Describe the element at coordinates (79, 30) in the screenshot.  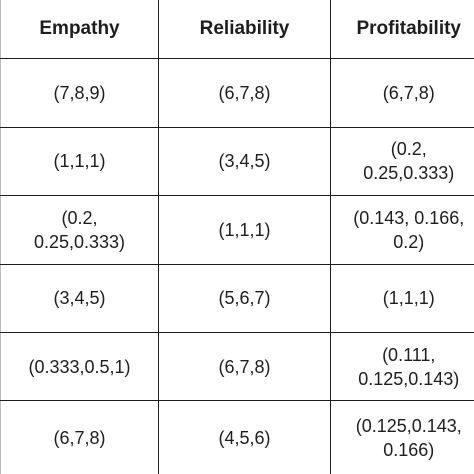
I see `column-header-empathy: Empathy` at that location.